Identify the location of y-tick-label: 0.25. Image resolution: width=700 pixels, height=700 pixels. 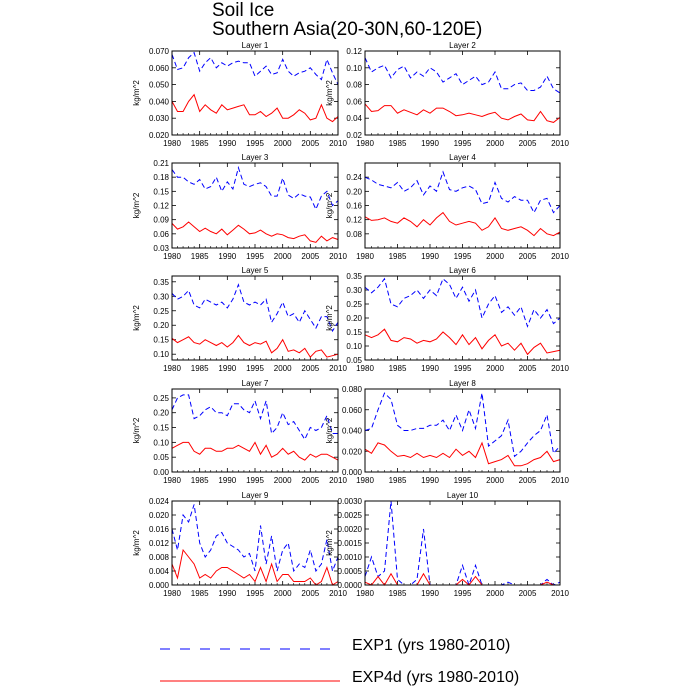
(161, 311).